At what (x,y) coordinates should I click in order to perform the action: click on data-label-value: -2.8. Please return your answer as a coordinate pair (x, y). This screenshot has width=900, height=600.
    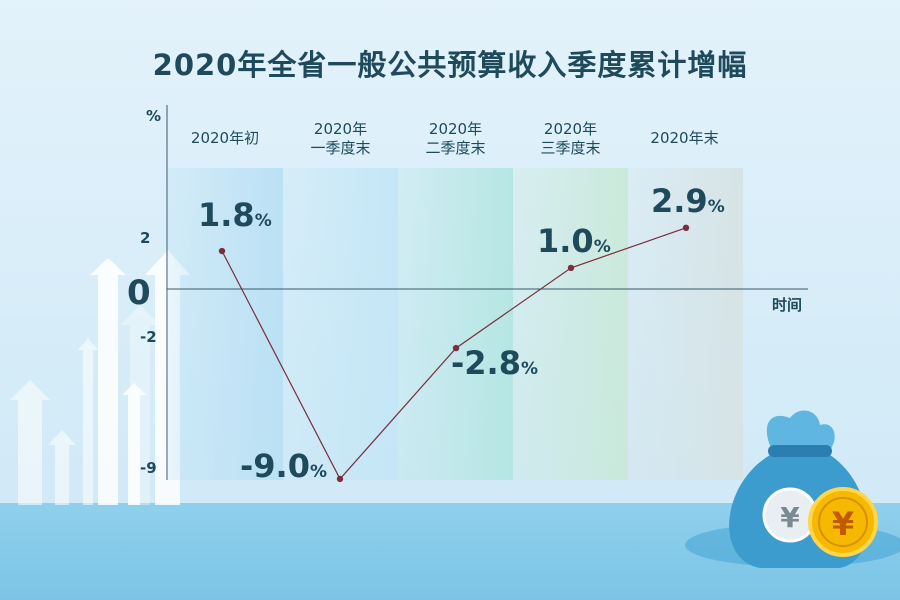
    Looking at the image, I should click on (486, 363).